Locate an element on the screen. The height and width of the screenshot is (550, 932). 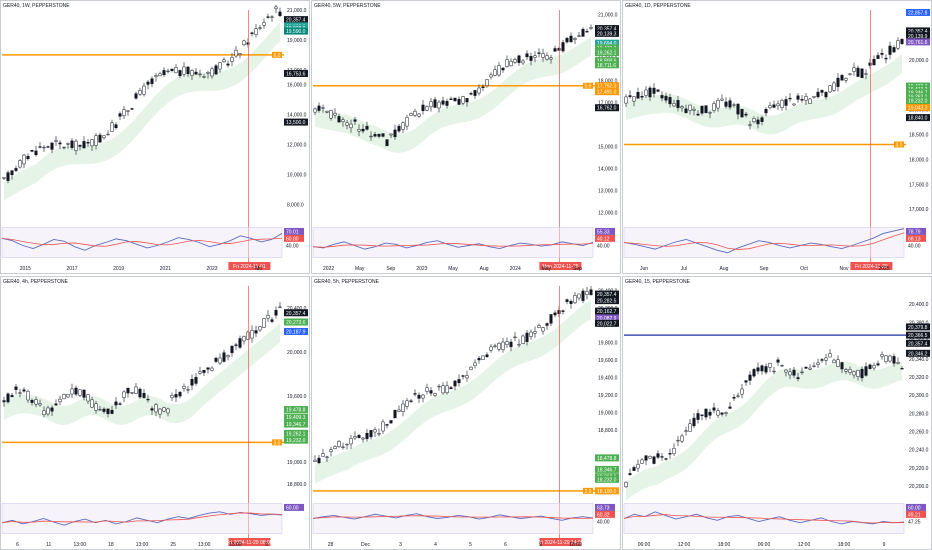
rsi-tag-label: 60.00 is located at coordinates (292, 508).